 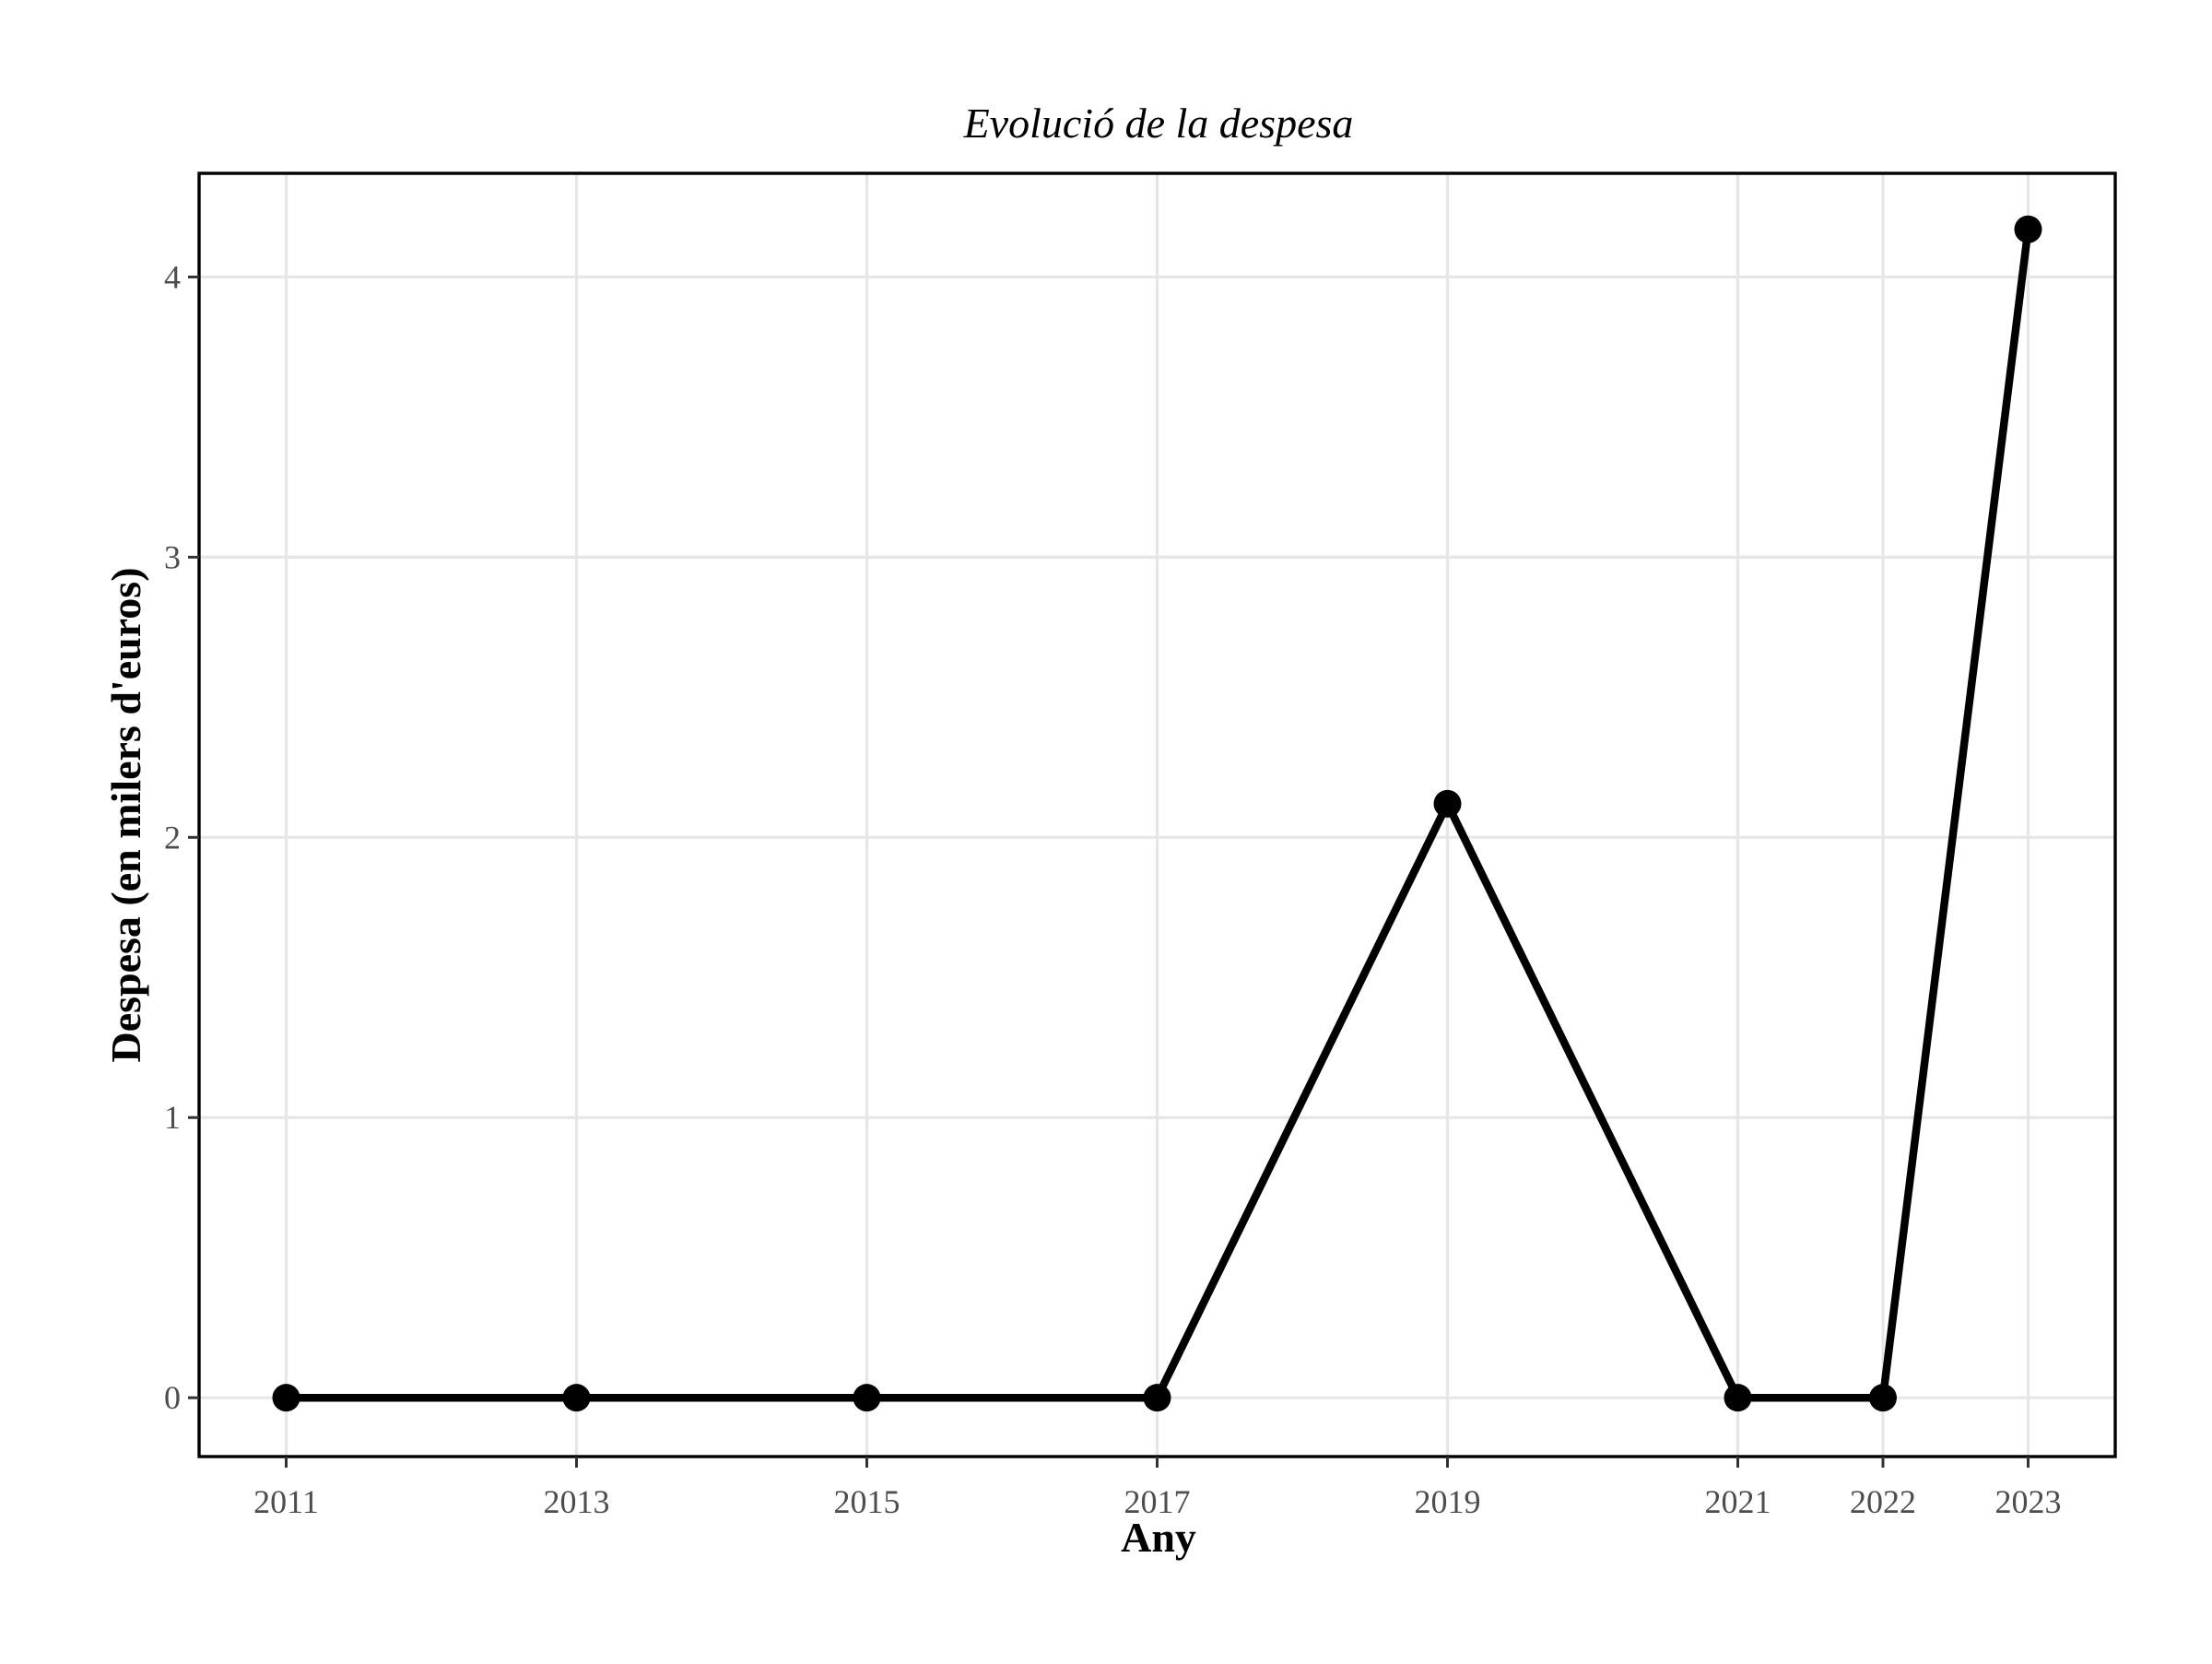 What do you see at coordinates (577, 1501) in the screenshot?
I see `x-tick-label: 2013` at bounding box center [577, 1501].